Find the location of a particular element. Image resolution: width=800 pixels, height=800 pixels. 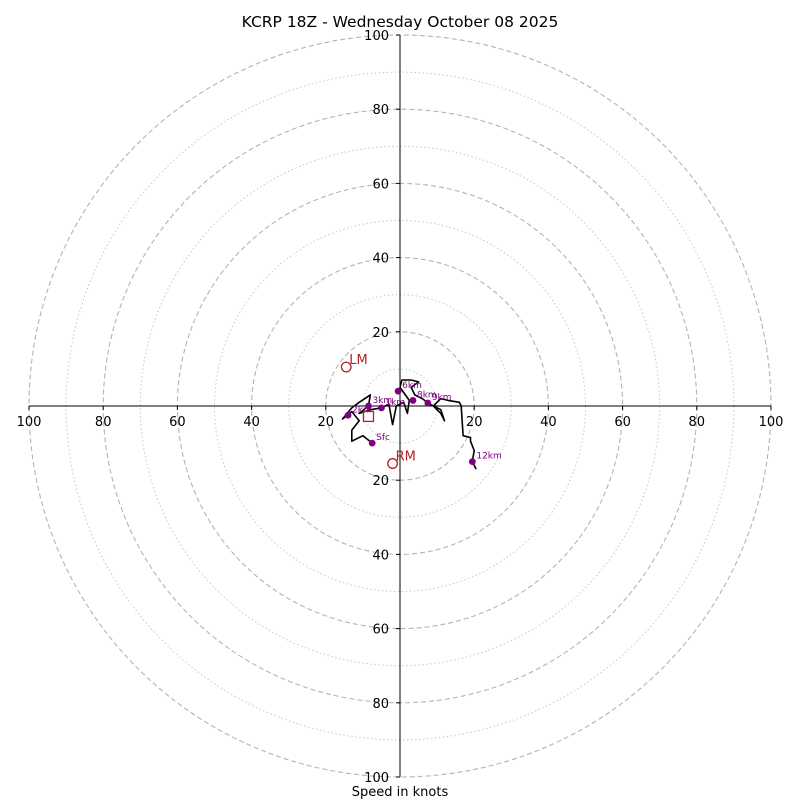

y-tick-label-4: 20 is located at coordinates (380, 333).